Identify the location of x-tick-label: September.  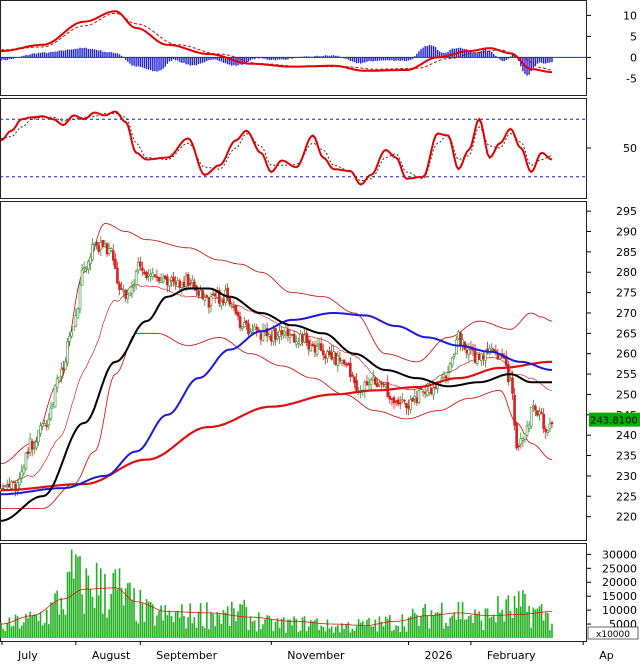
(186, 655).